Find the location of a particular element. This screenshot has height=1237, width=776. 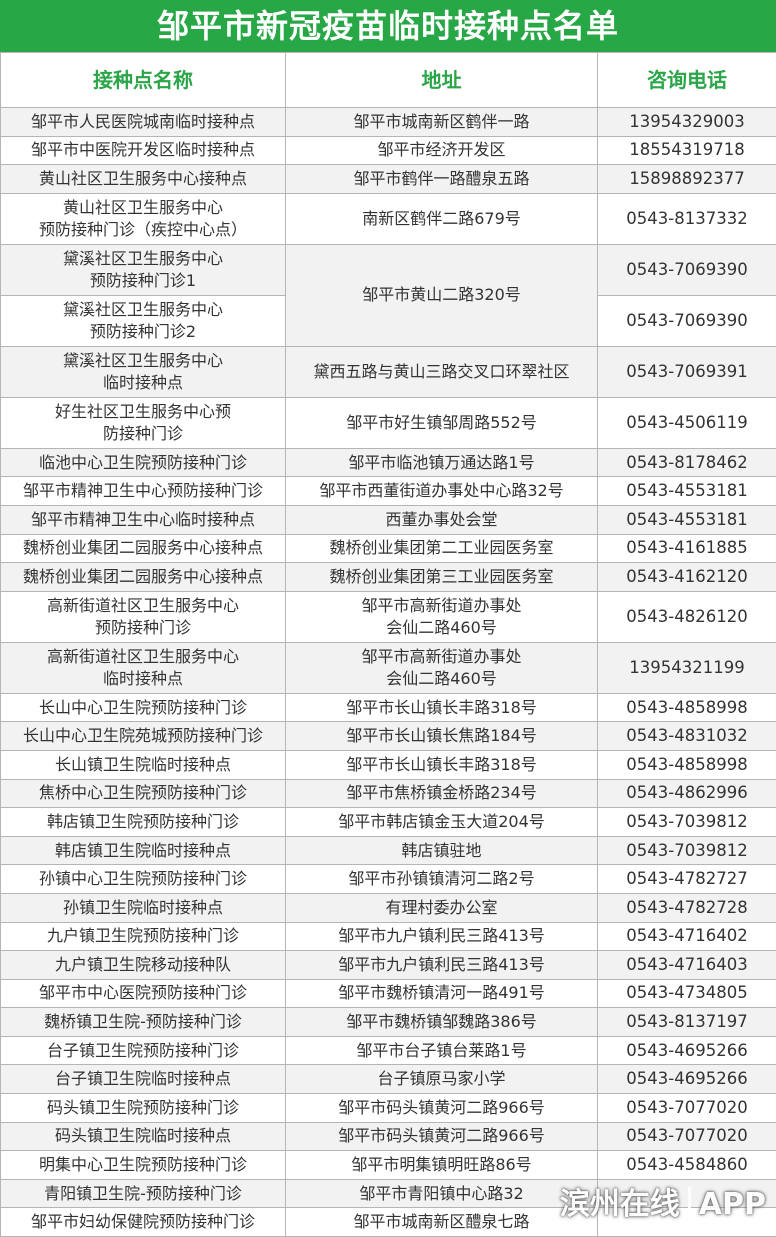

phone-cell: 0543-8137332 is located at coordinates (686, 218).